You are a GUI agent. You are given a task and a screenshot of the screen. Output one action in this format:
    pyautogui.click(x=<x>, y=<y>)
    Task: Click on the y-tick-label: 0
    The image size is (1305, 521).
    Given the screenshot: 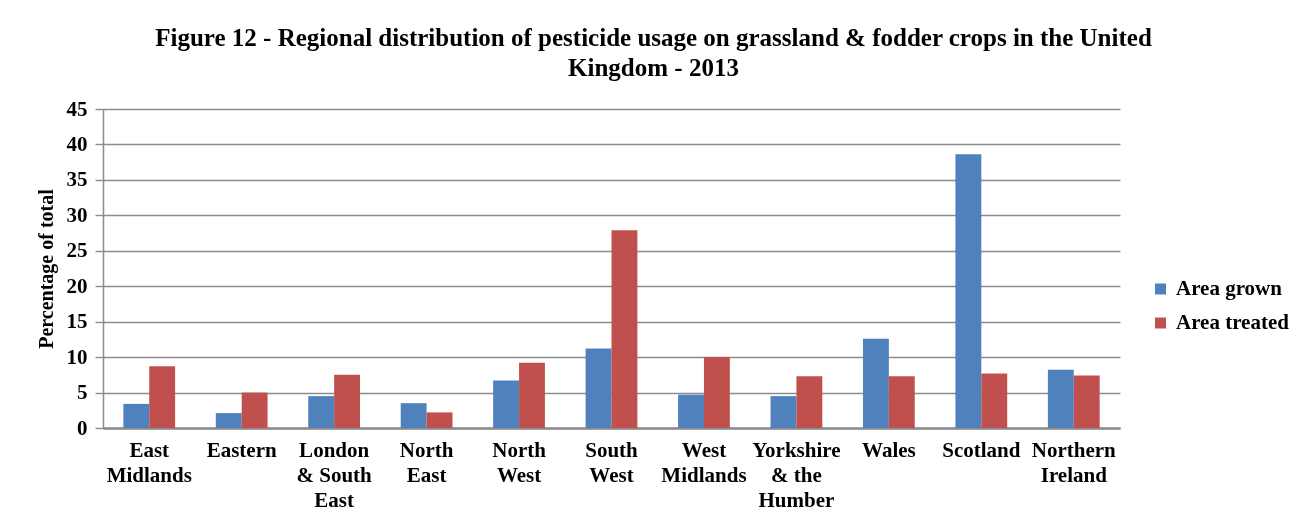 What is the action you would take?
    pyautogui.click(x=82, y=427)
    